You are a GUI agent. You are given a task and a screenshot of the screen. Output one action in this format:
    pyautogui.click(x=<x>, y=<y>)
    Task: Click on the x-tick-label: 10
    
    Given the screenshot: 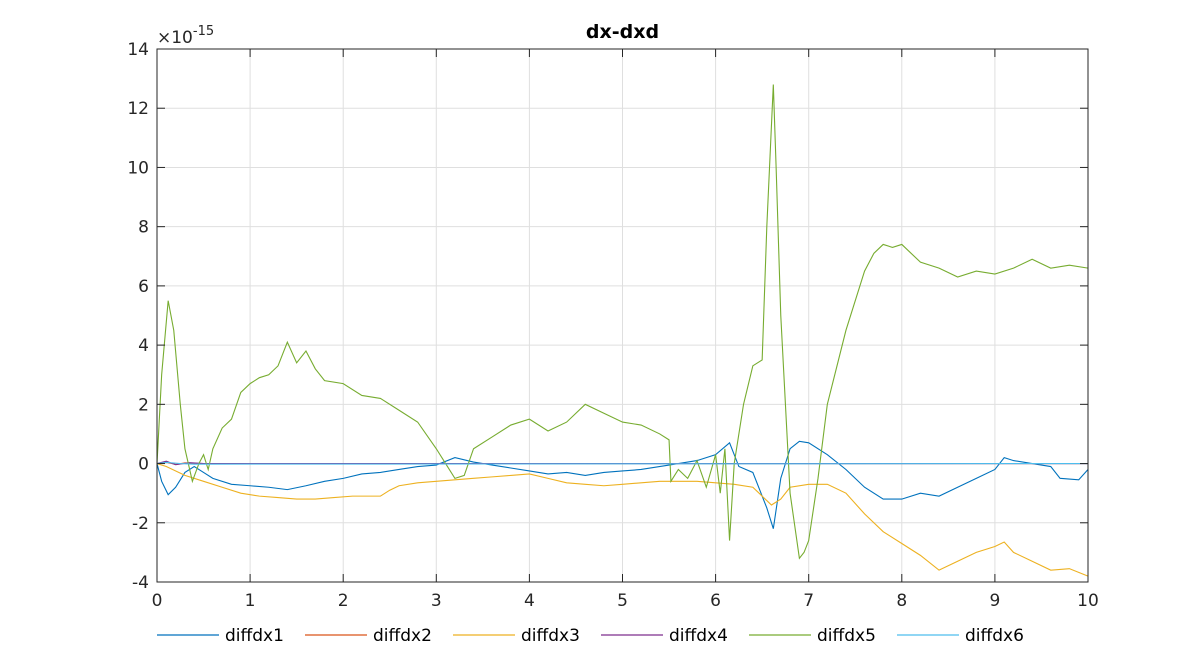 What is the action you would take?
    pyautogui.click(x=1088, y=601)
    